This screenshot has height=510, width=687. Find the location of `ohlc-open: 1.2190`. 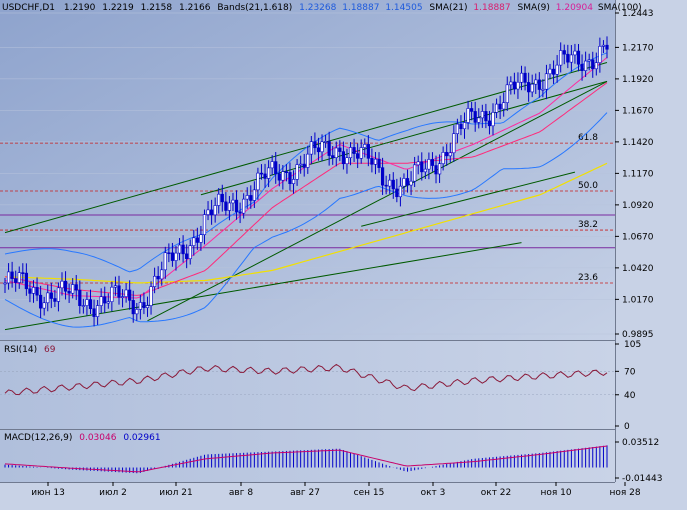

ohlc-open: 1.2190 is located at coordinates (80, 8).